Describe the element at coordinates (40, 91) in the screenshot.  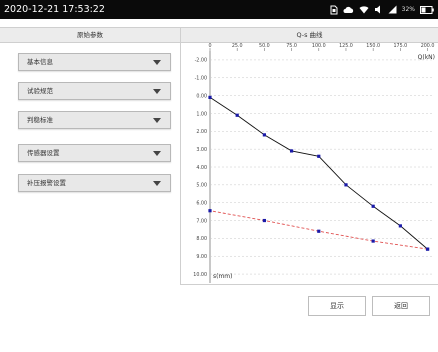
I see `dropdown-label: 试验规范` at that location.